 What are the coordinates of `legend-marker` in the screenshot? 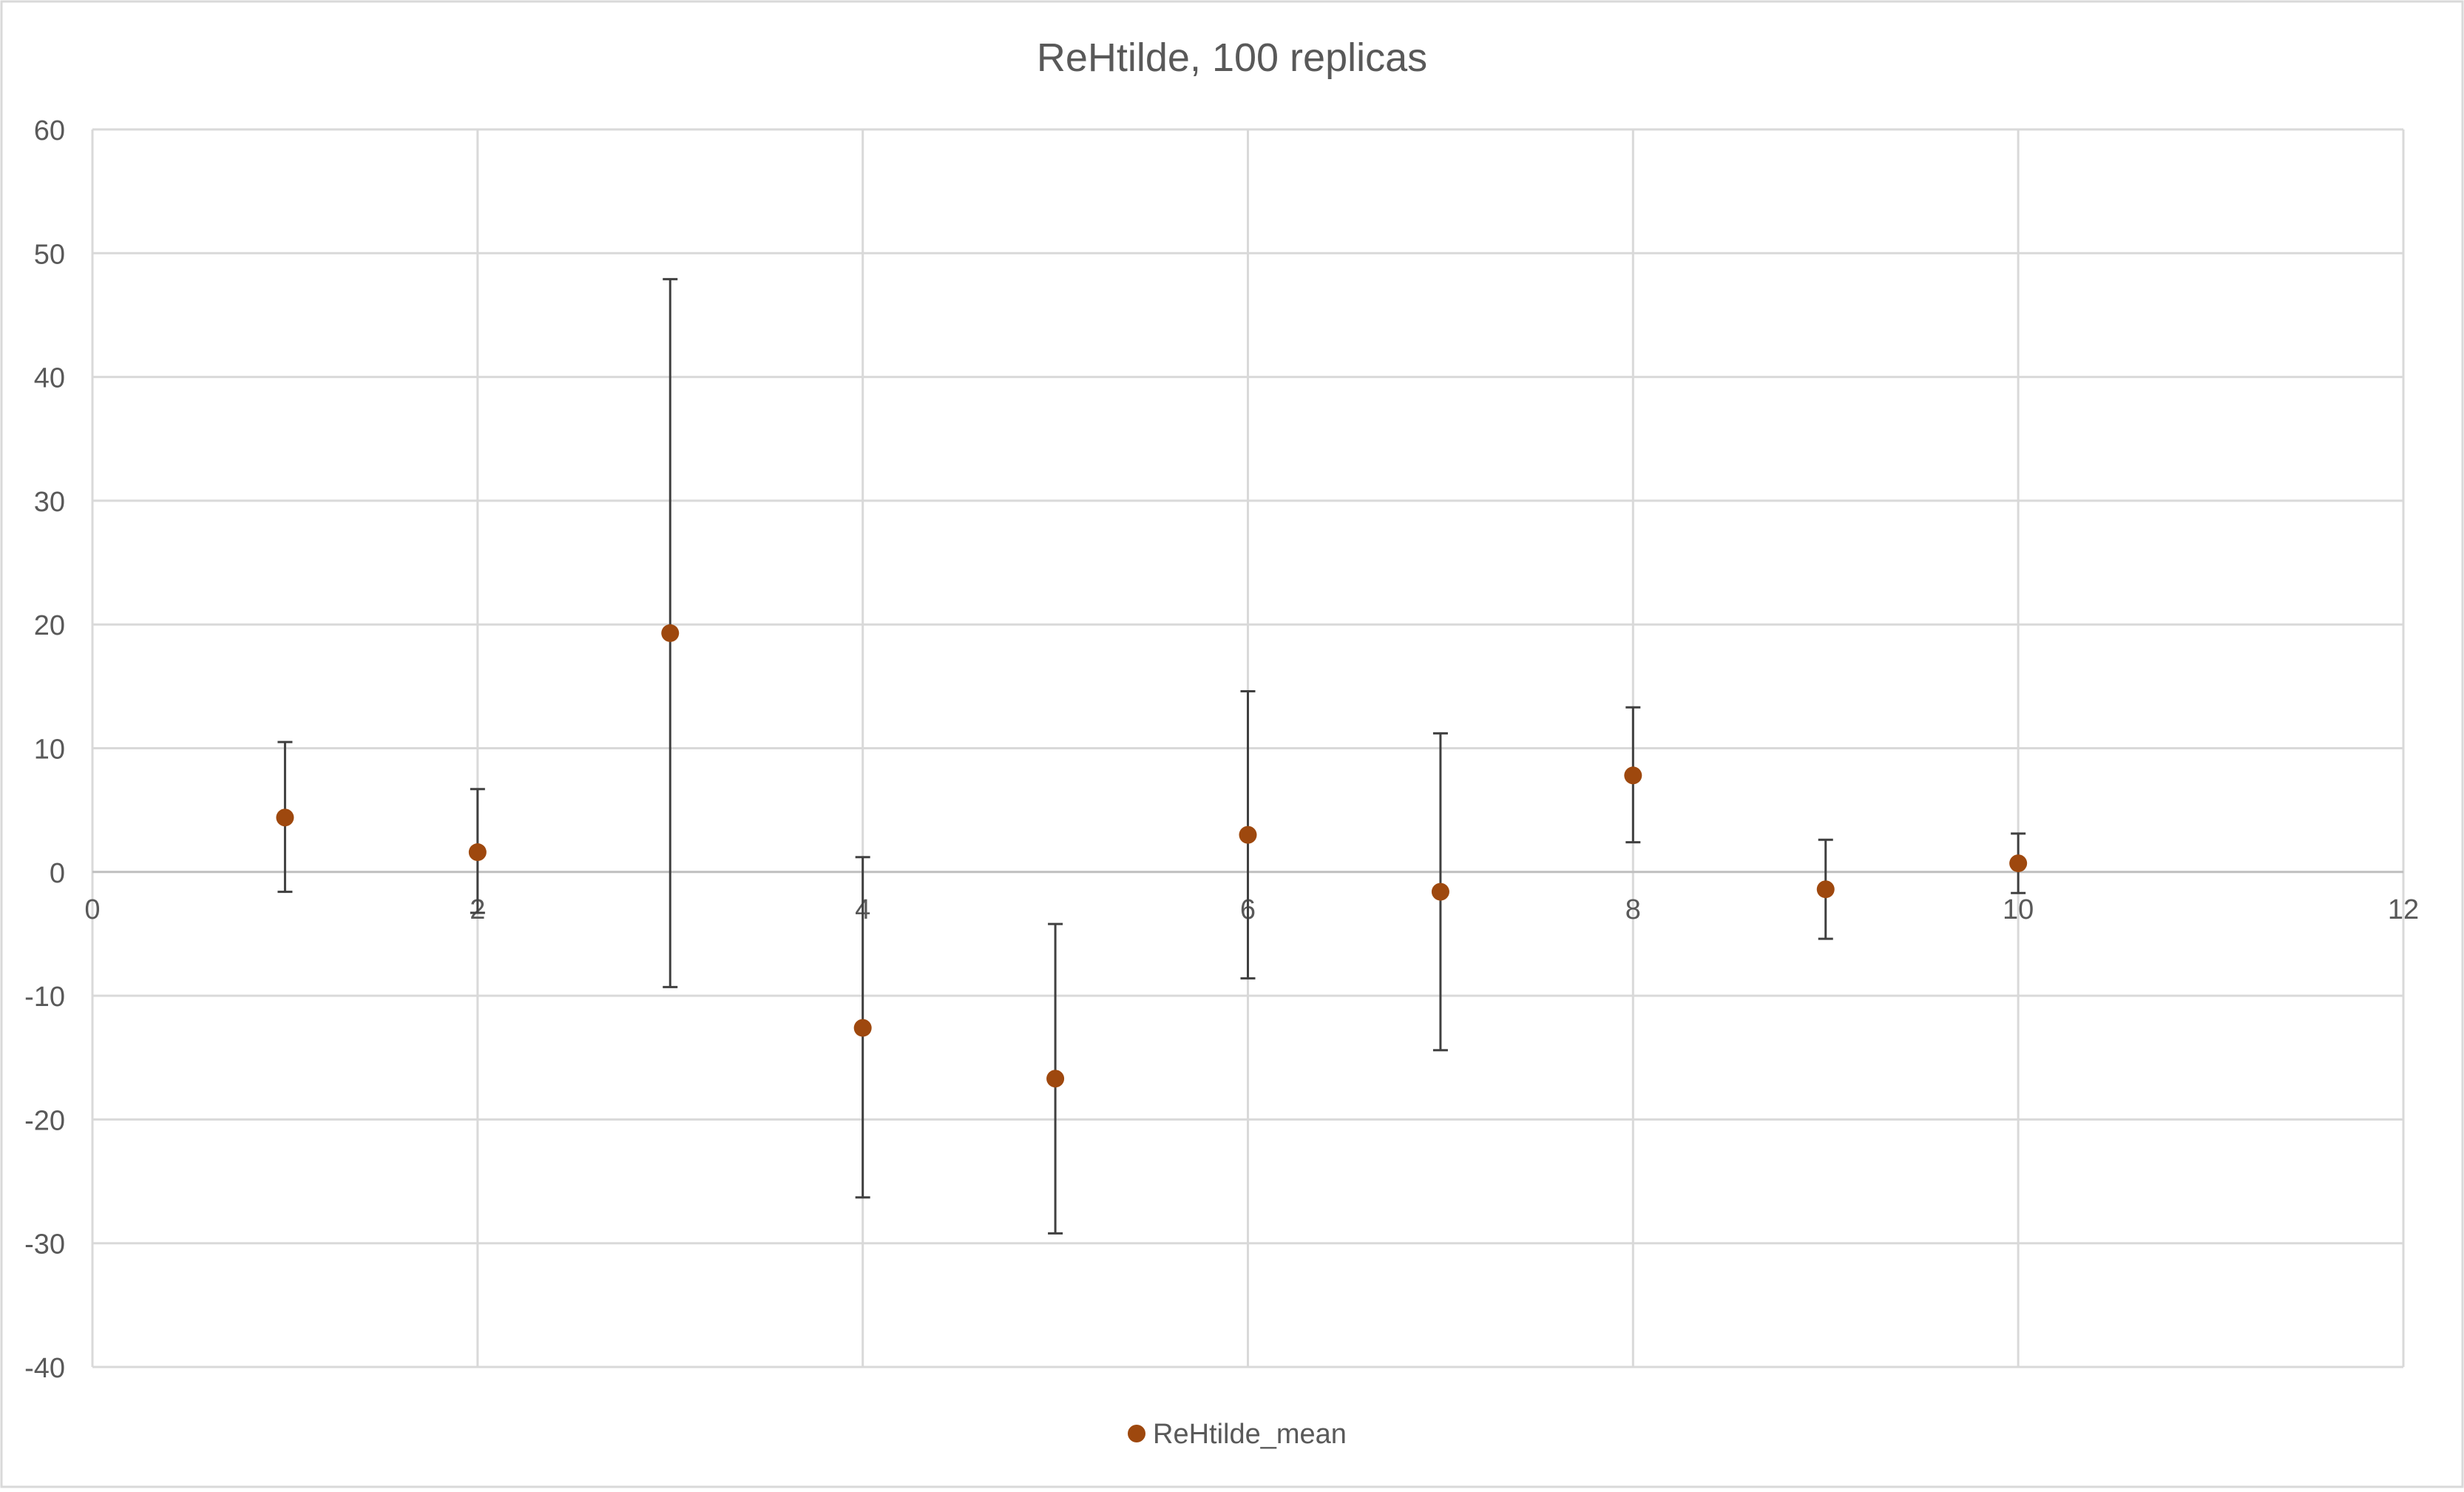 It's located at (1136, 1434).